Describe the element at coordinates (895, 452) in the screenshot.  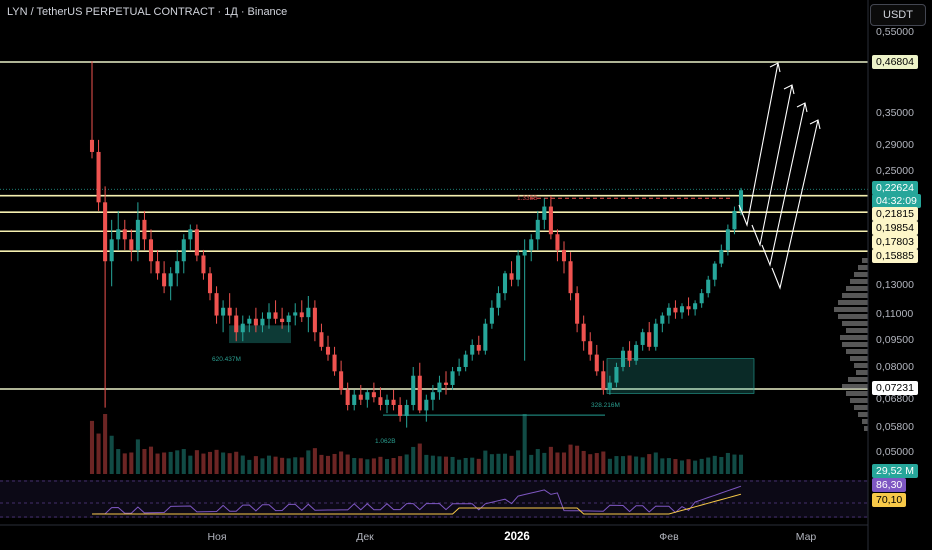
I see `price-tick-label: 0,05000` at that location.